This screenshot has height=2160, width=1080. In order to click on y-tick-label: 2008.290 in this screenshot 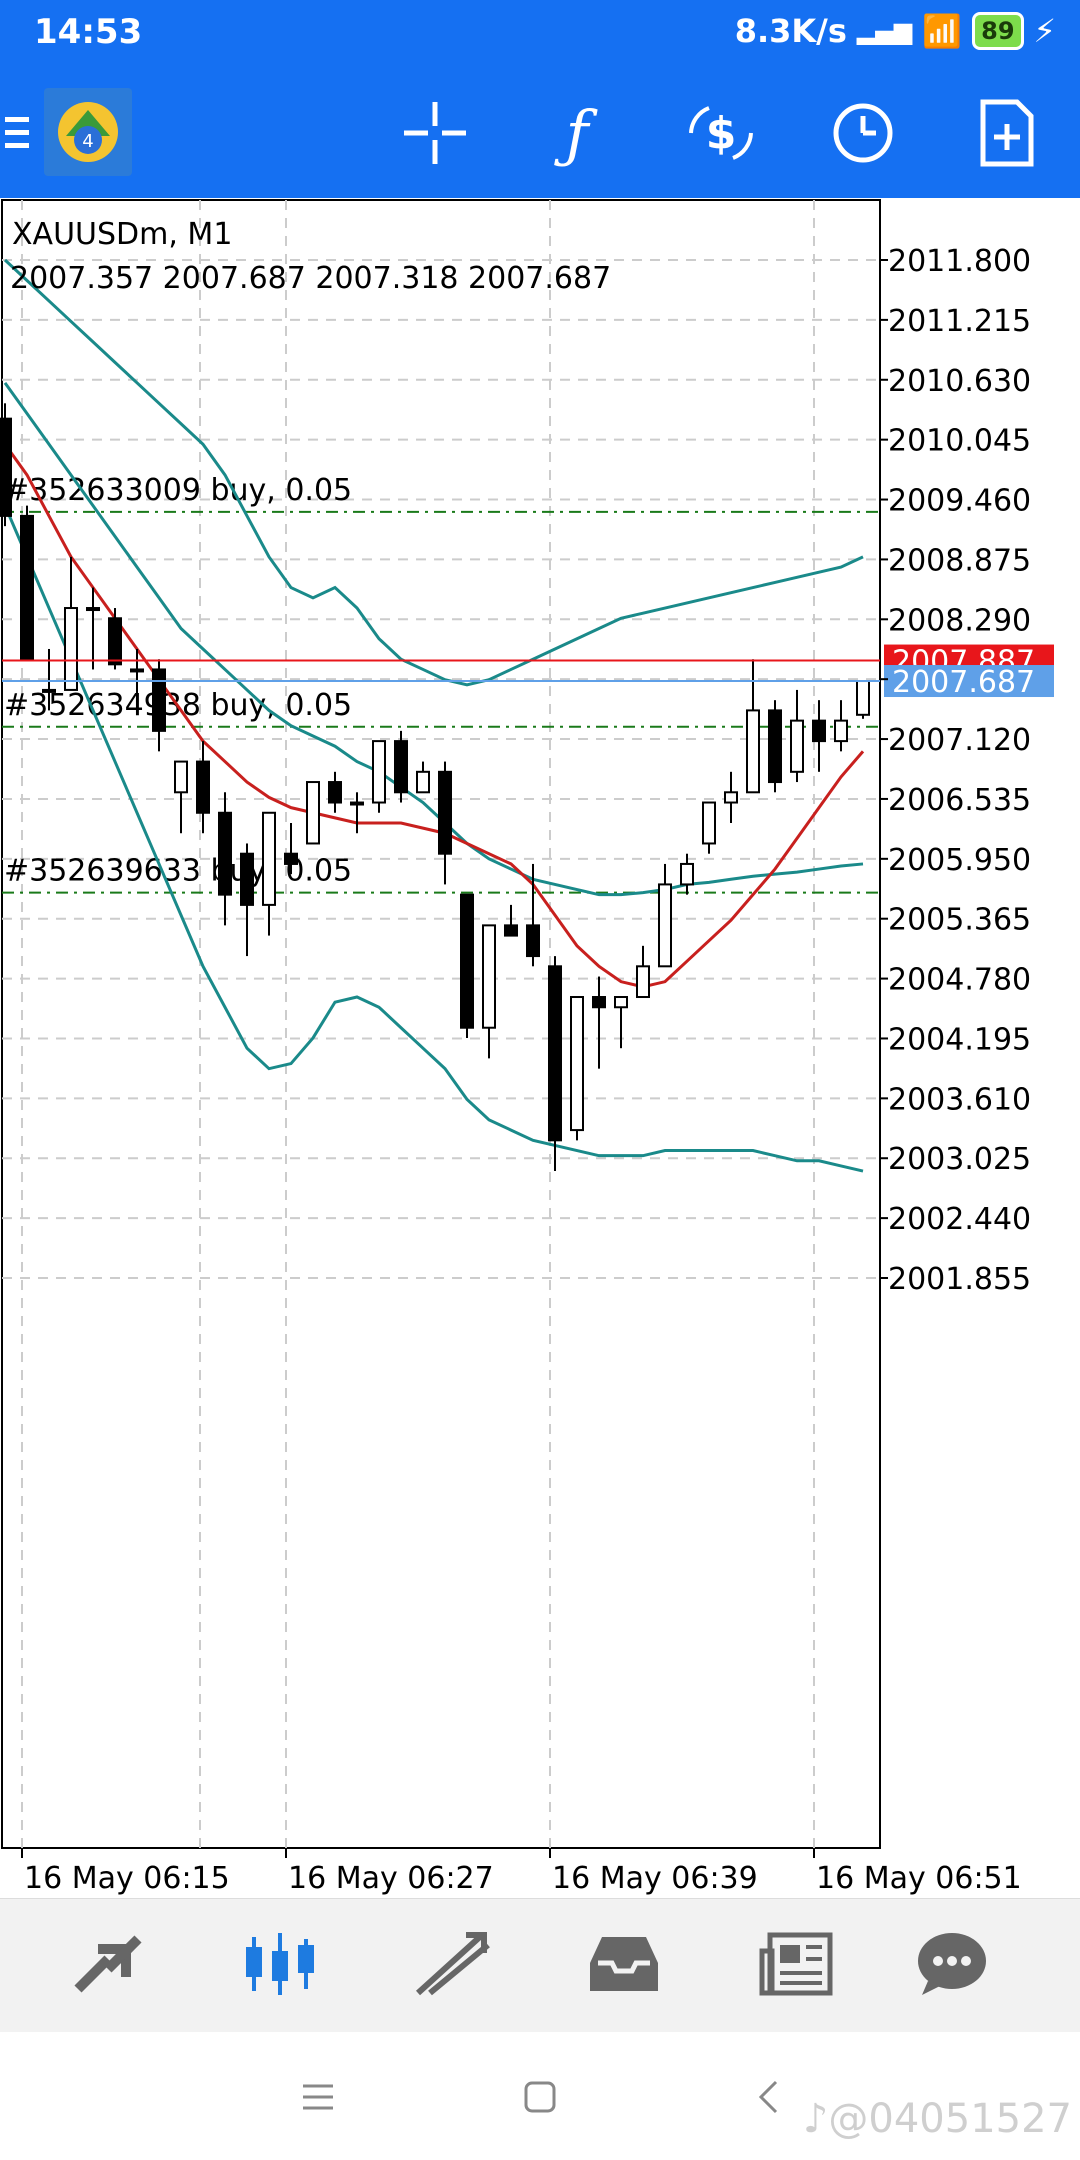, I will do `click(959, 620)`.